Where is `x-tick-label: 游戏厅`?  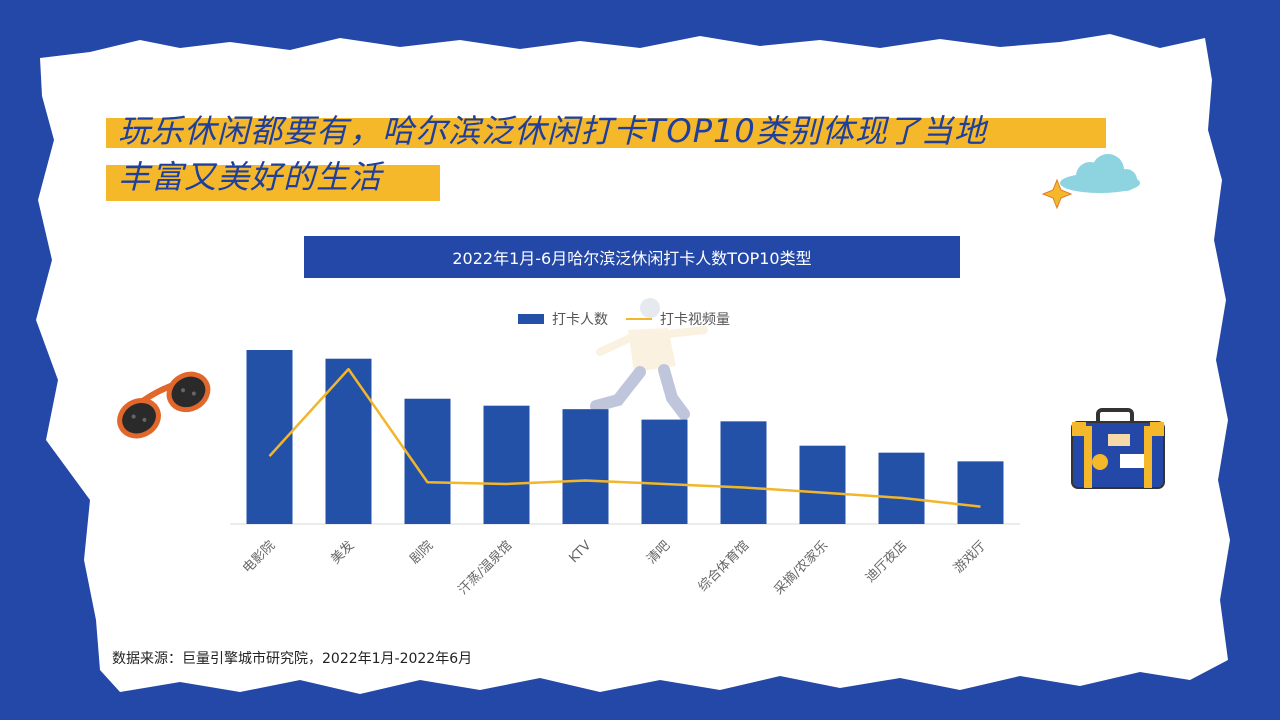 x-tick-label: 游戏厅 is located at coordinates (970, 557).